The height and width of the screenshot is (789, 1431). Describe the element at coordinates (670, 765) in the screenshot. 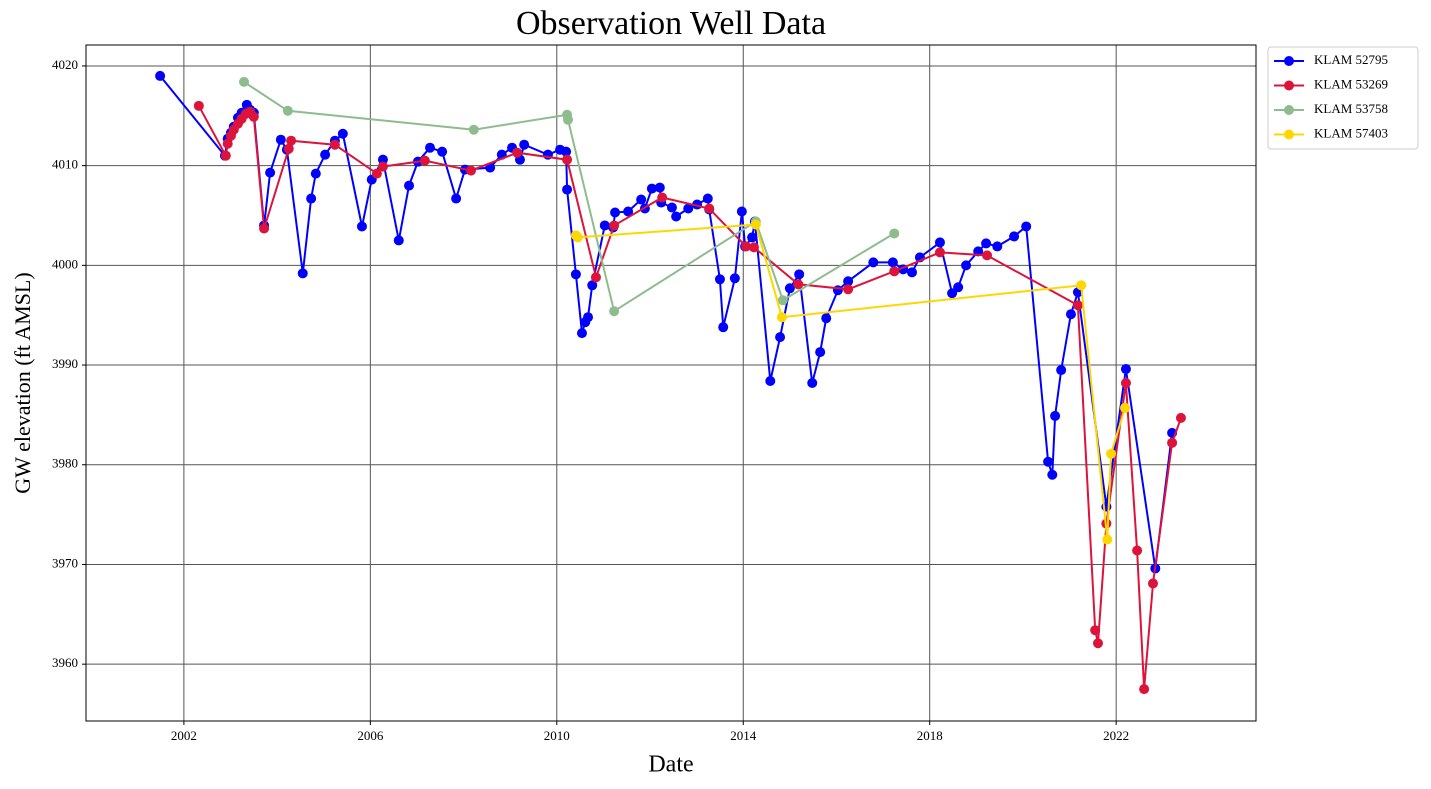

I see `x-axis-label: Date` at that location.